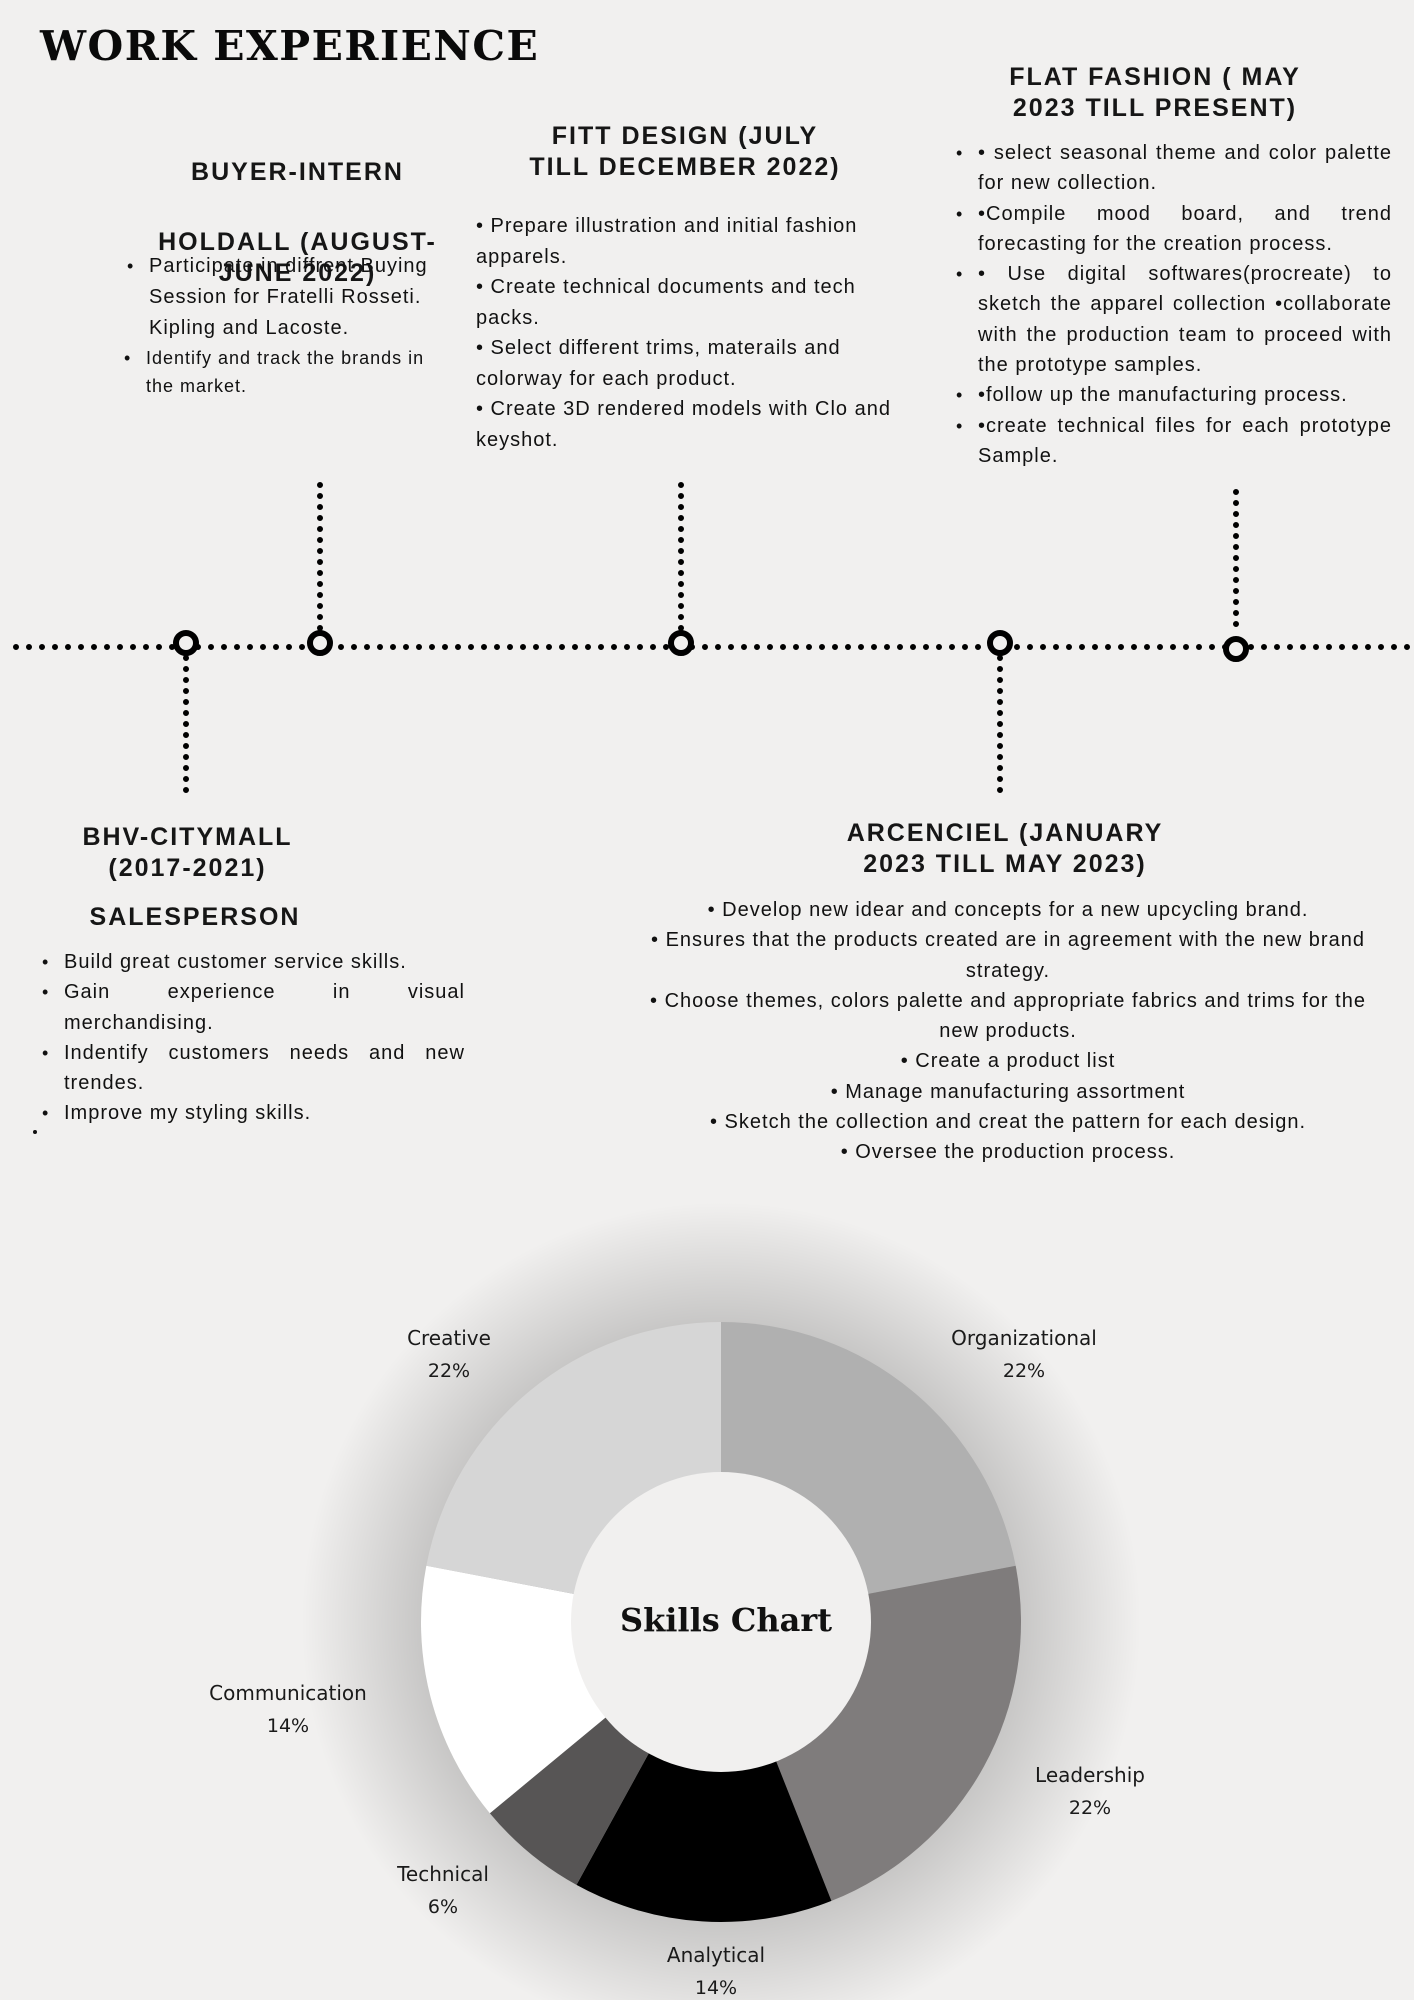 Image resolution: width=1414 pixels, height=2000 pixels. I want to click on chart-label-technical: Technical, so click(442, 1874).